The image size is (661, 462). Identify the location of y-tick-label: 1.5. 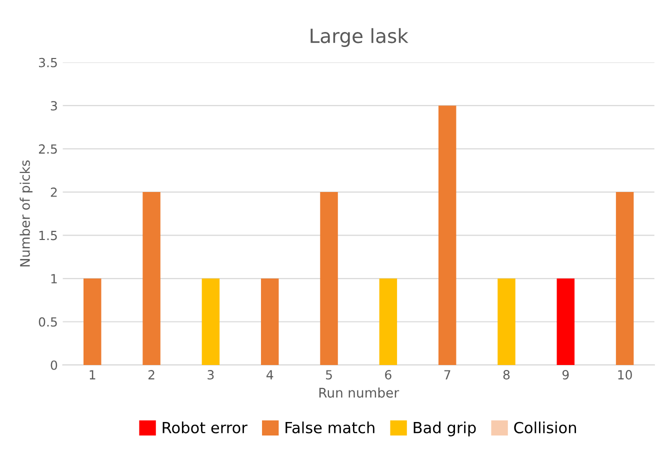
(48, 235).